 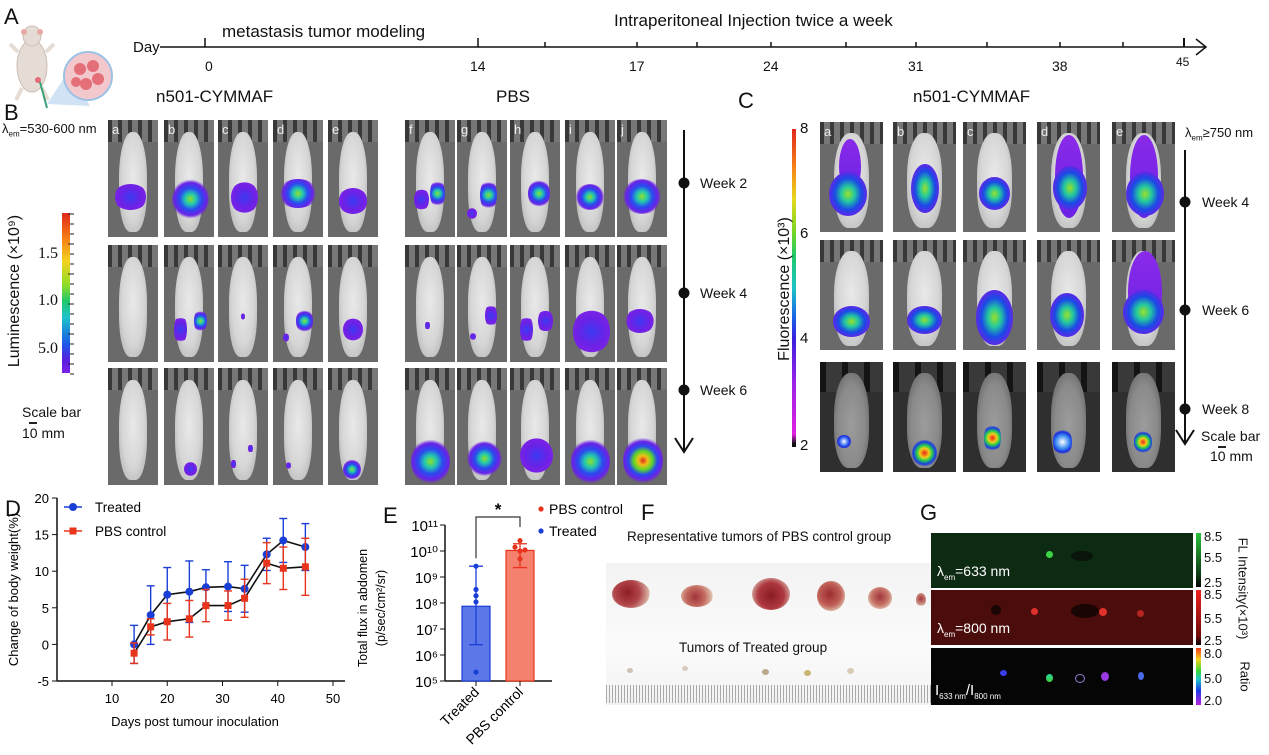 What do you see at coordinates (972, 96) in the screenshot?
I see `panel-c-title: n501-CYMMAF` at bounding box center [972, 96].